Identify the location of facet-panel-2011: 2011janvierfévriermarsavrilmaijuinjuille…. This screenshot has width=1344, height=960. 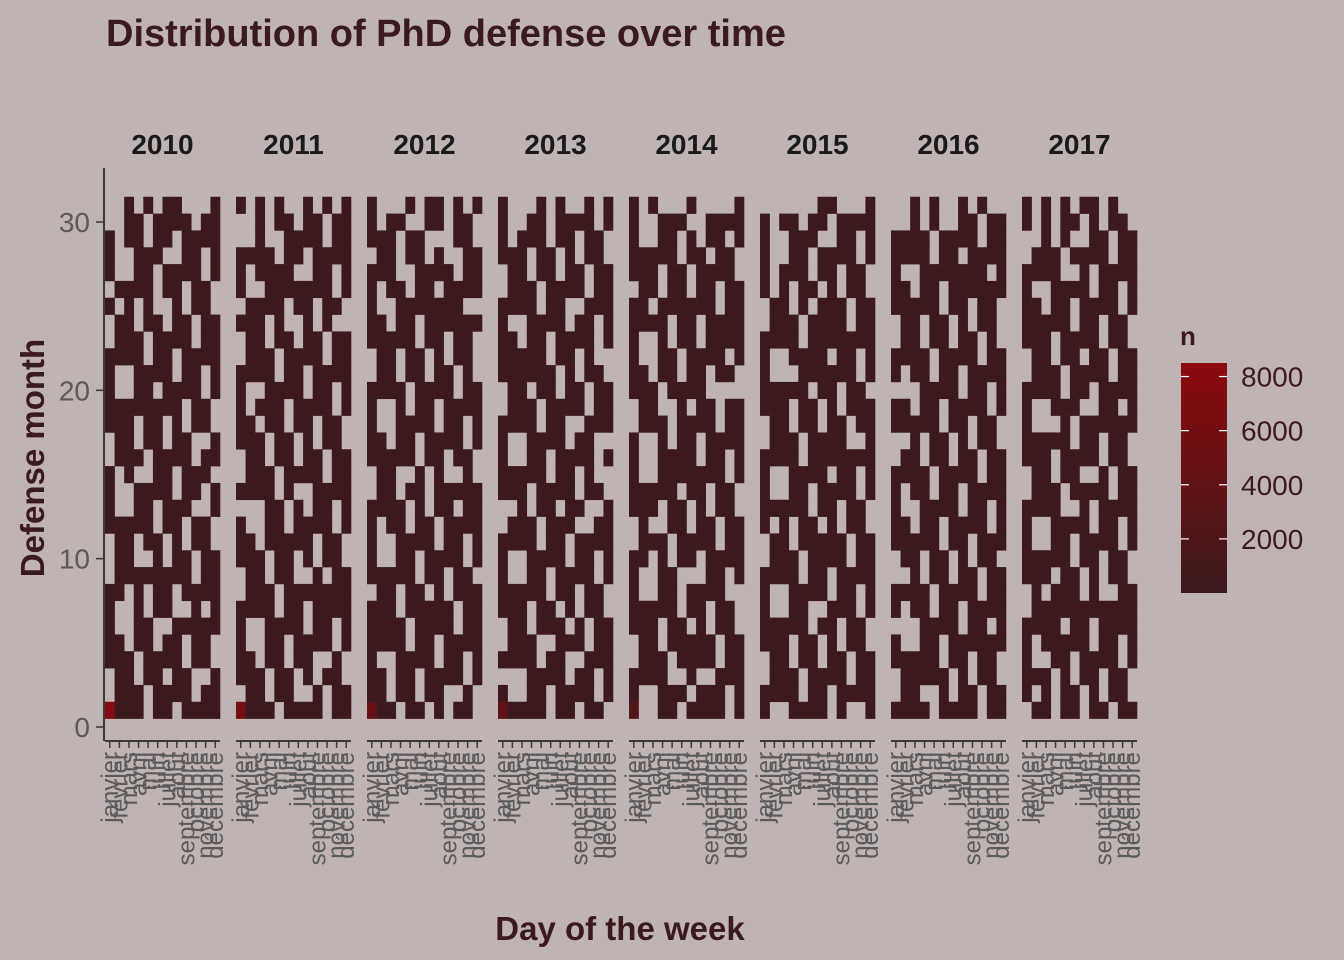
(294, 497).